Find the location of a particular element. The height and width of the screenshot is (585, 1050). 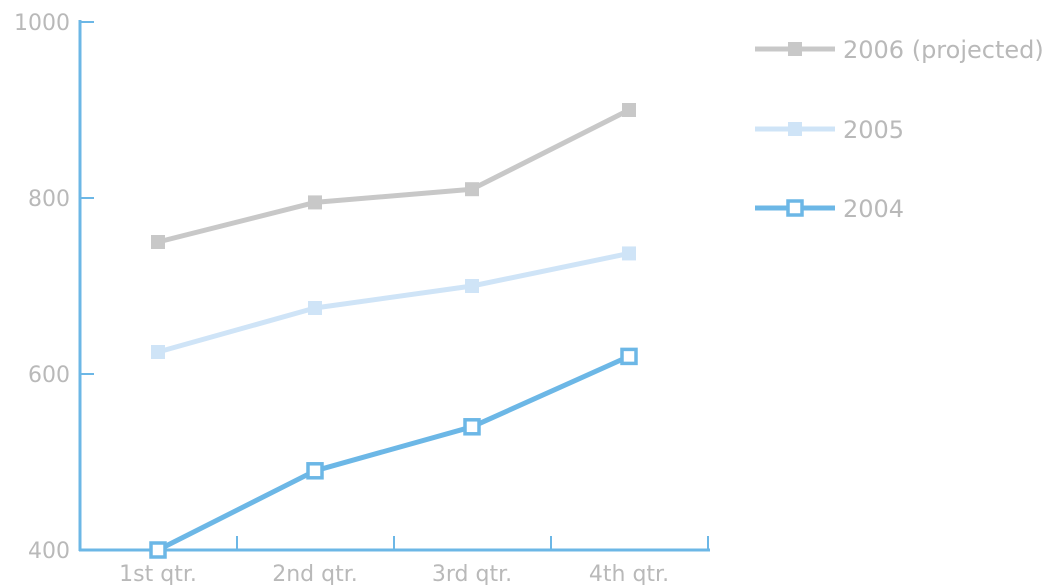

x-tick-label: 4th qtr. is located at coordinates (629, 573).